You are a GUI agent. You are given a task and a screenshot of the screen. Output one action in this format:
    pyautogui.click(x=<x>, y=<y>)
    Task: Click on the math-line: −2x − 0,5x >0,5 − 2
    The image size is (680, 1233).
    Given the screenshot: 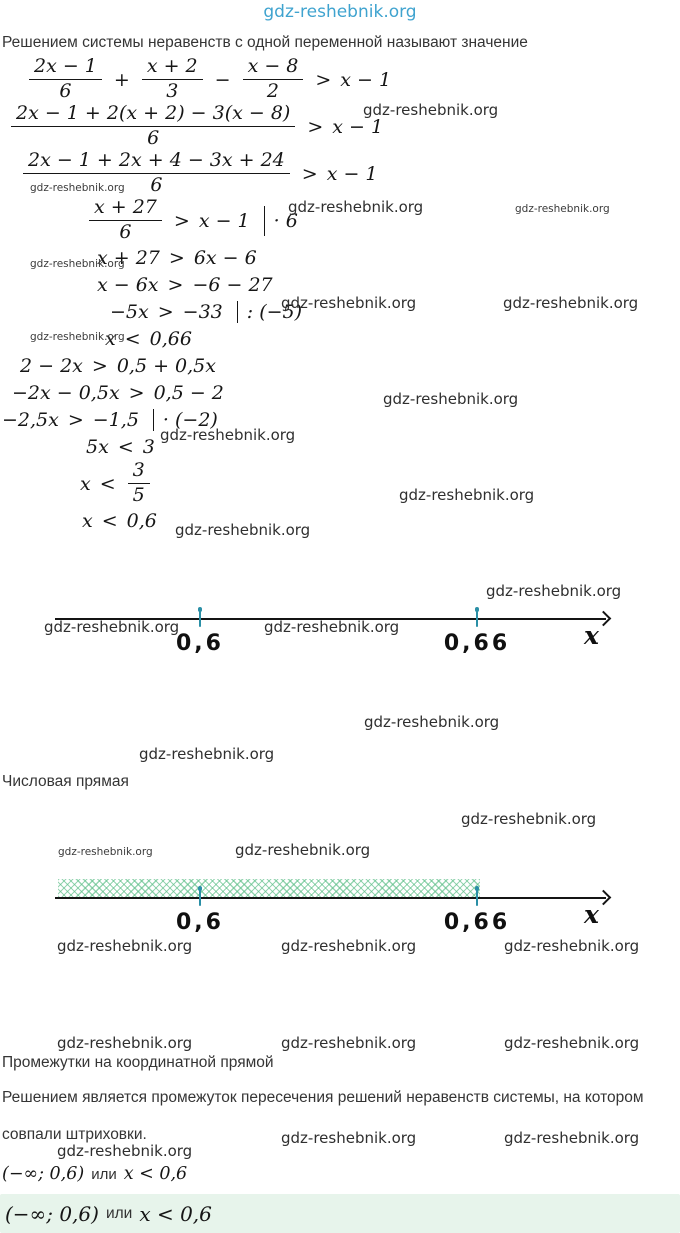 What is the action you would take?
    pyautogui.click(x=340, y=392)
    